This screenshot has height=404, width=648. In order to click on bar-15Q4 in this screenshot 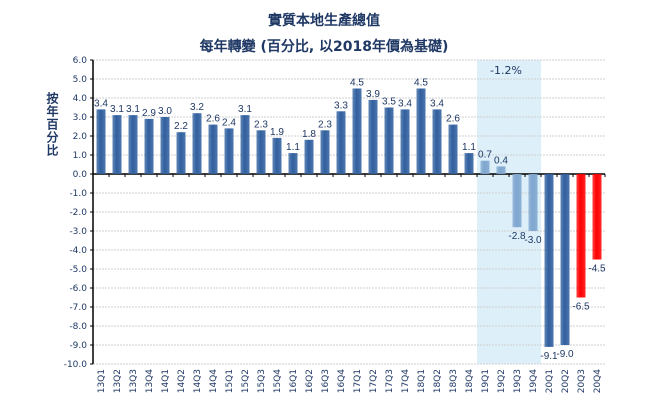, I will do `click(277, 155)`.